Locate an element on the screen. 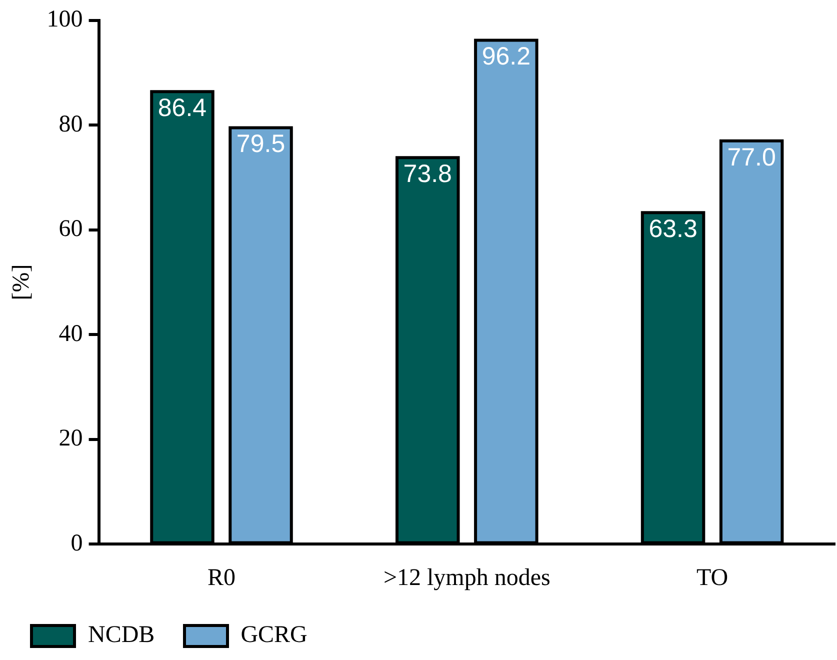  data-label: 73.8 is located at coordinates (427, 174).